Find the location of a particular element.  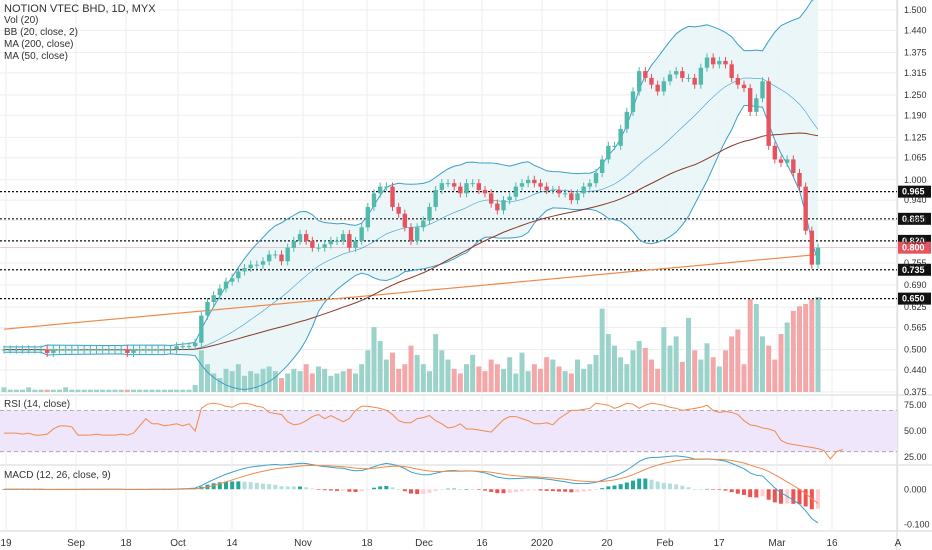

rsi-label: RSI (14, close) is located at coordinates (37, 404).